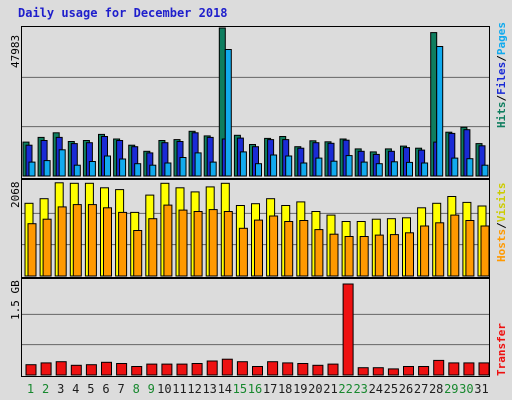 The height and width of the screenshot is (400, 512). What do you see at coordinates (481, 389) in the screenshot?
I see `day-label: 31` at bounding box center [481, 389].